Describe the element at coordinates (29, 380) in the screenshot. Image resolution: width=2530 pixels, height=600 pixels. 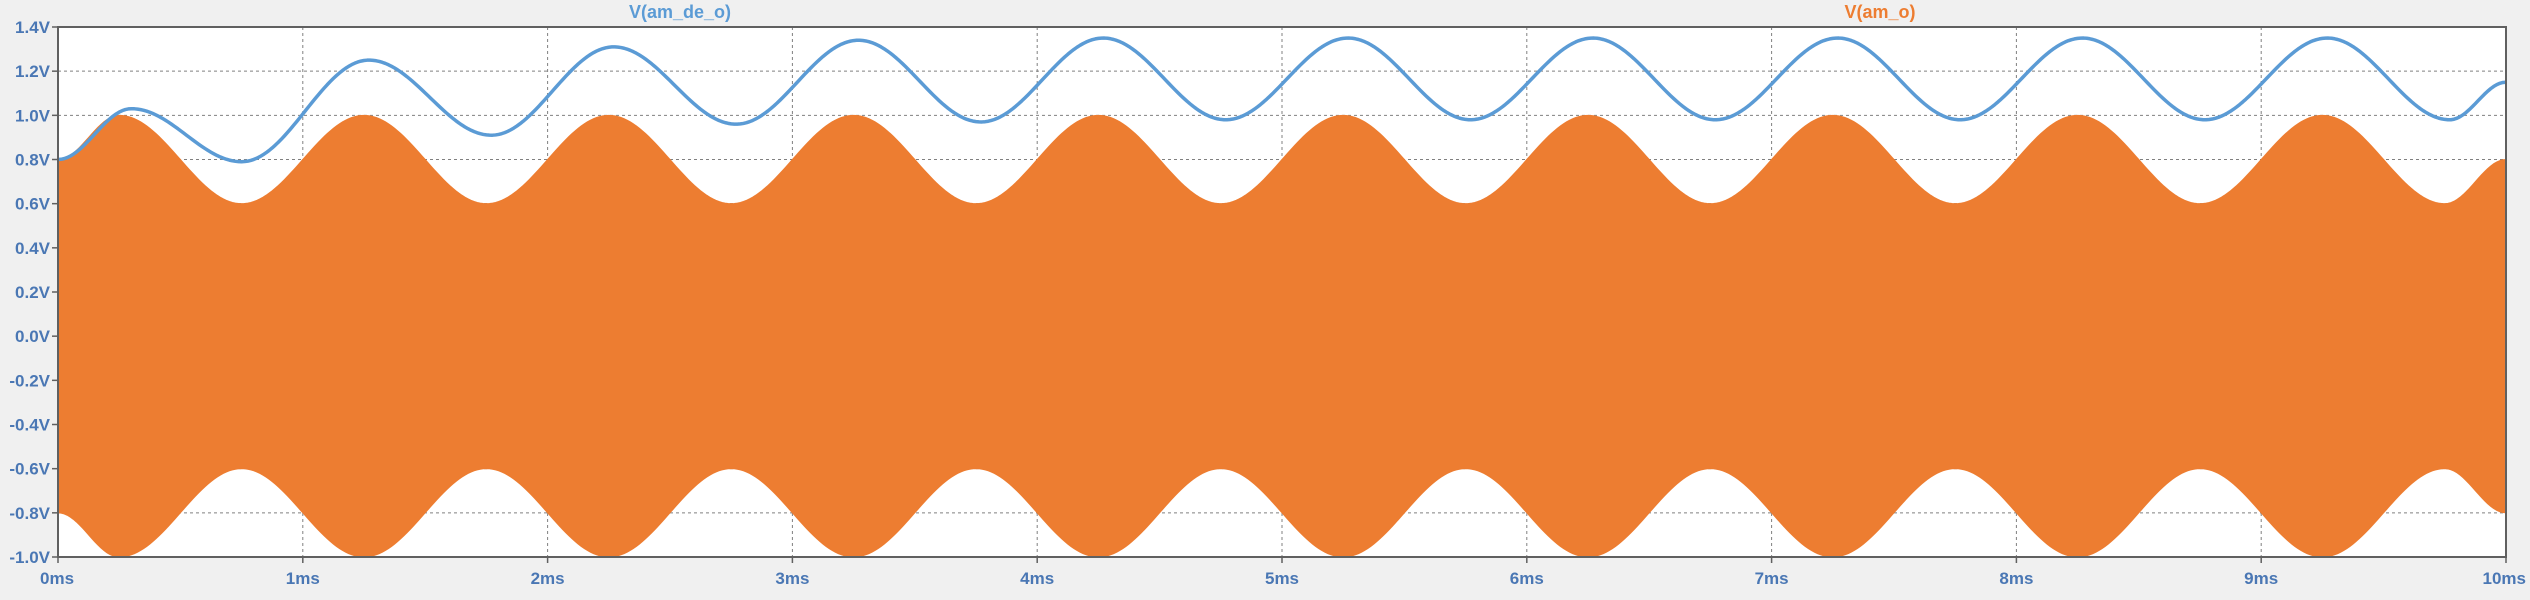
I see `y-tick-label: -0.2V` at that location.